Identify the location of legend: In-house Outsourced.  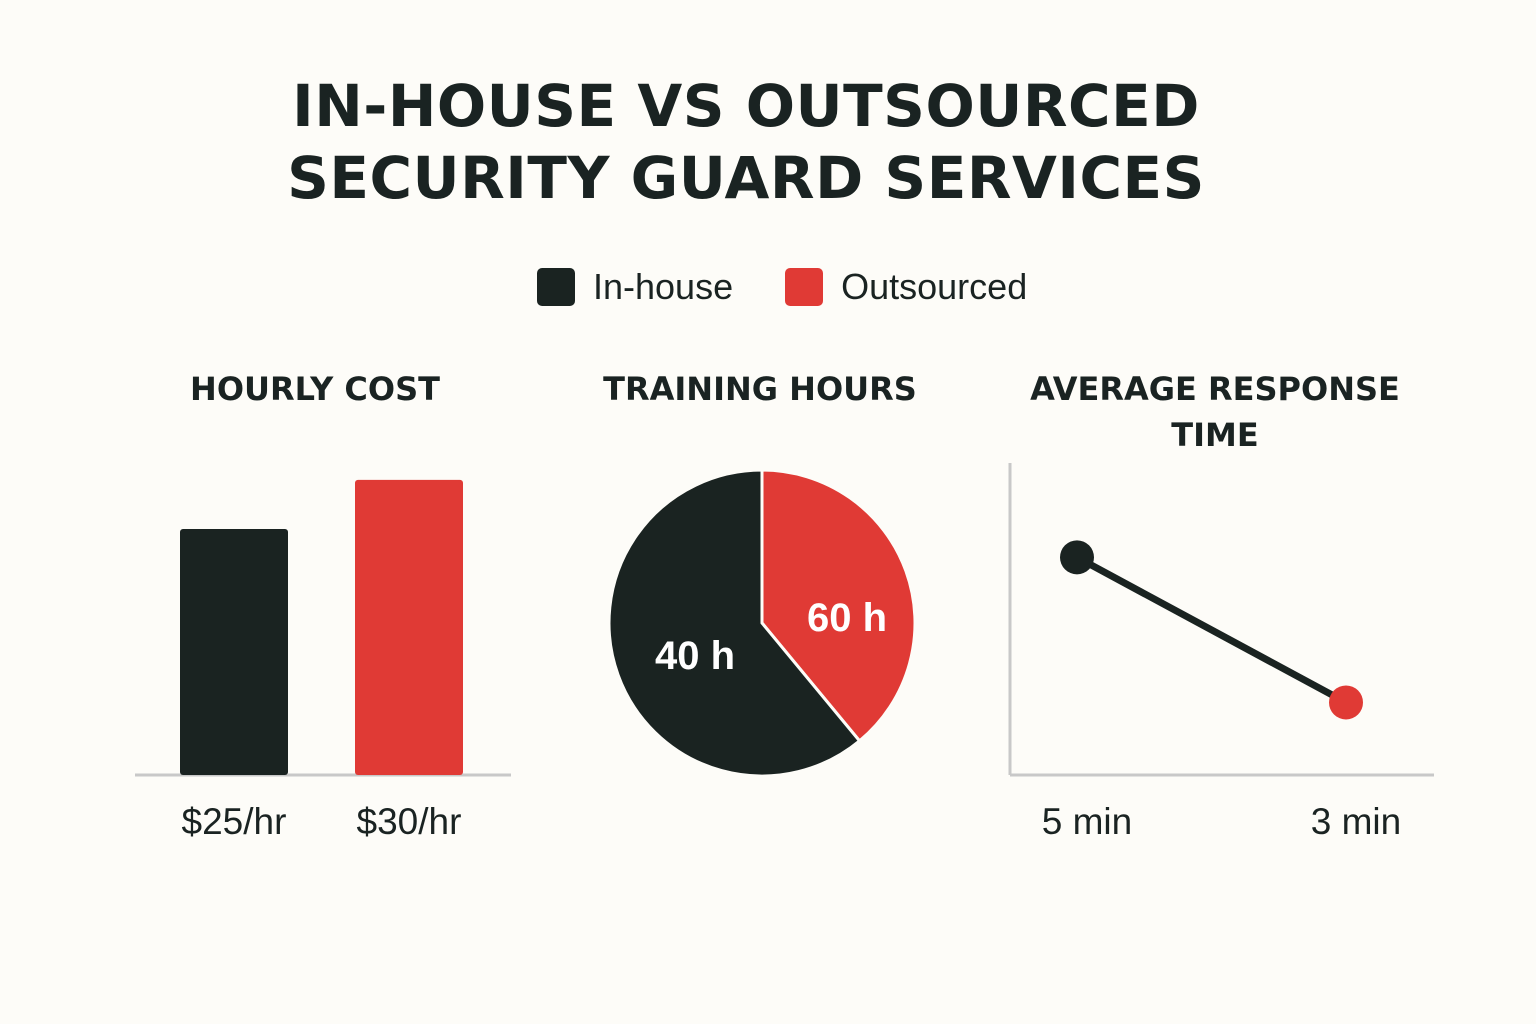
(808, 287).